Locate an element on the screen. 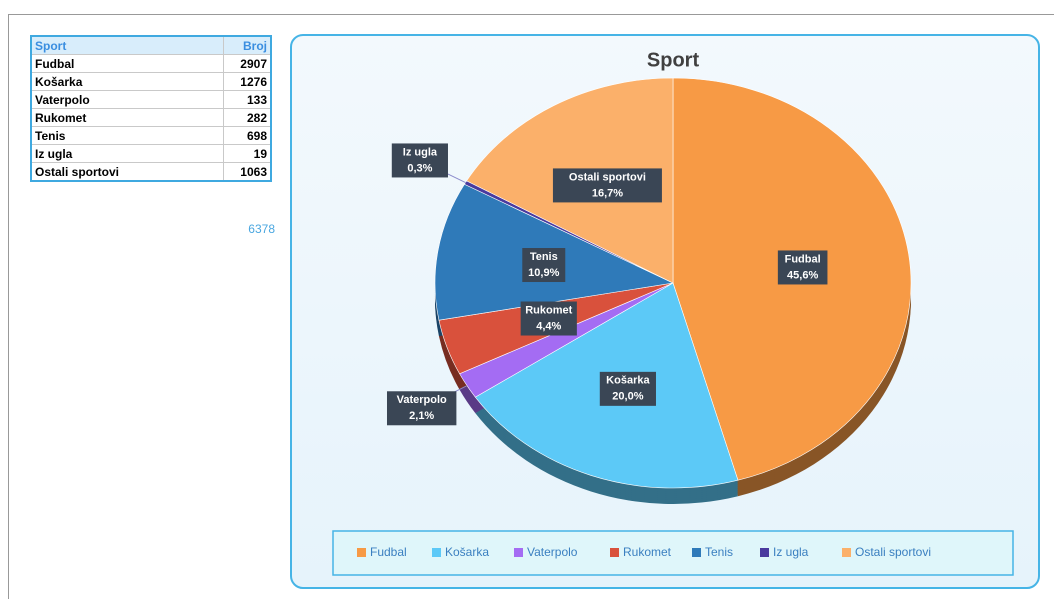  legend-label: Fudbal is located at coordinates (388, 552).